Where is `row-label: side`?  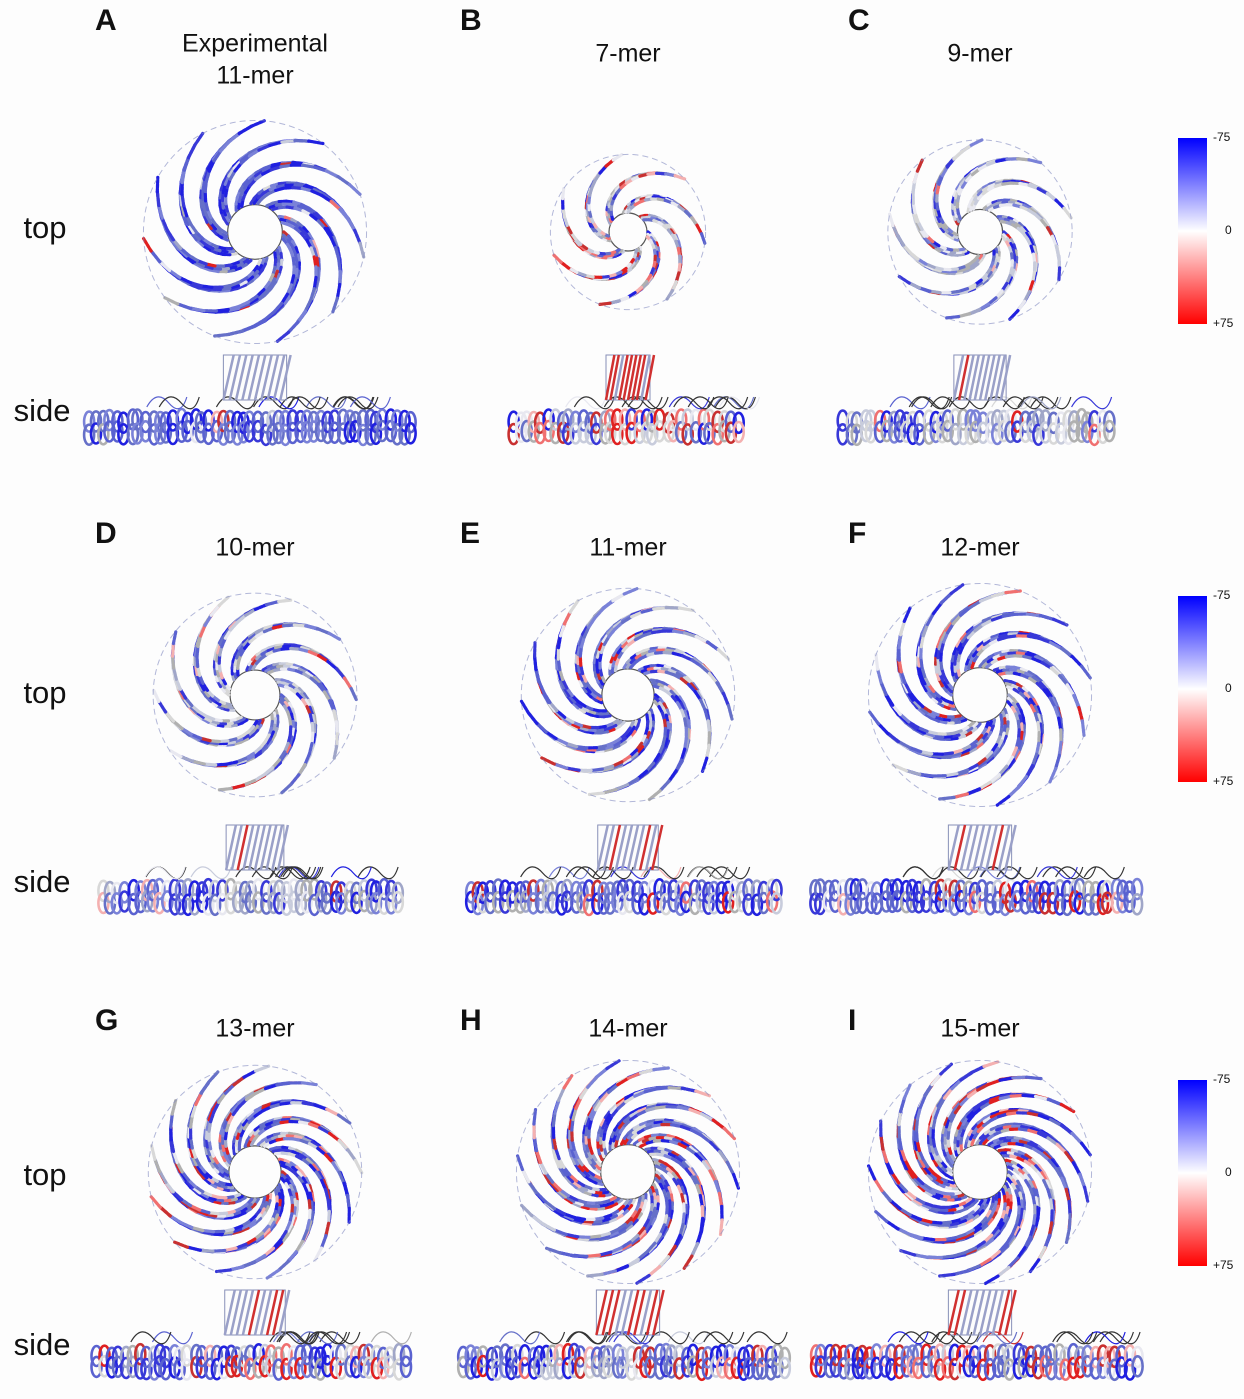
row-label: side is located at coordinates (42, 881).